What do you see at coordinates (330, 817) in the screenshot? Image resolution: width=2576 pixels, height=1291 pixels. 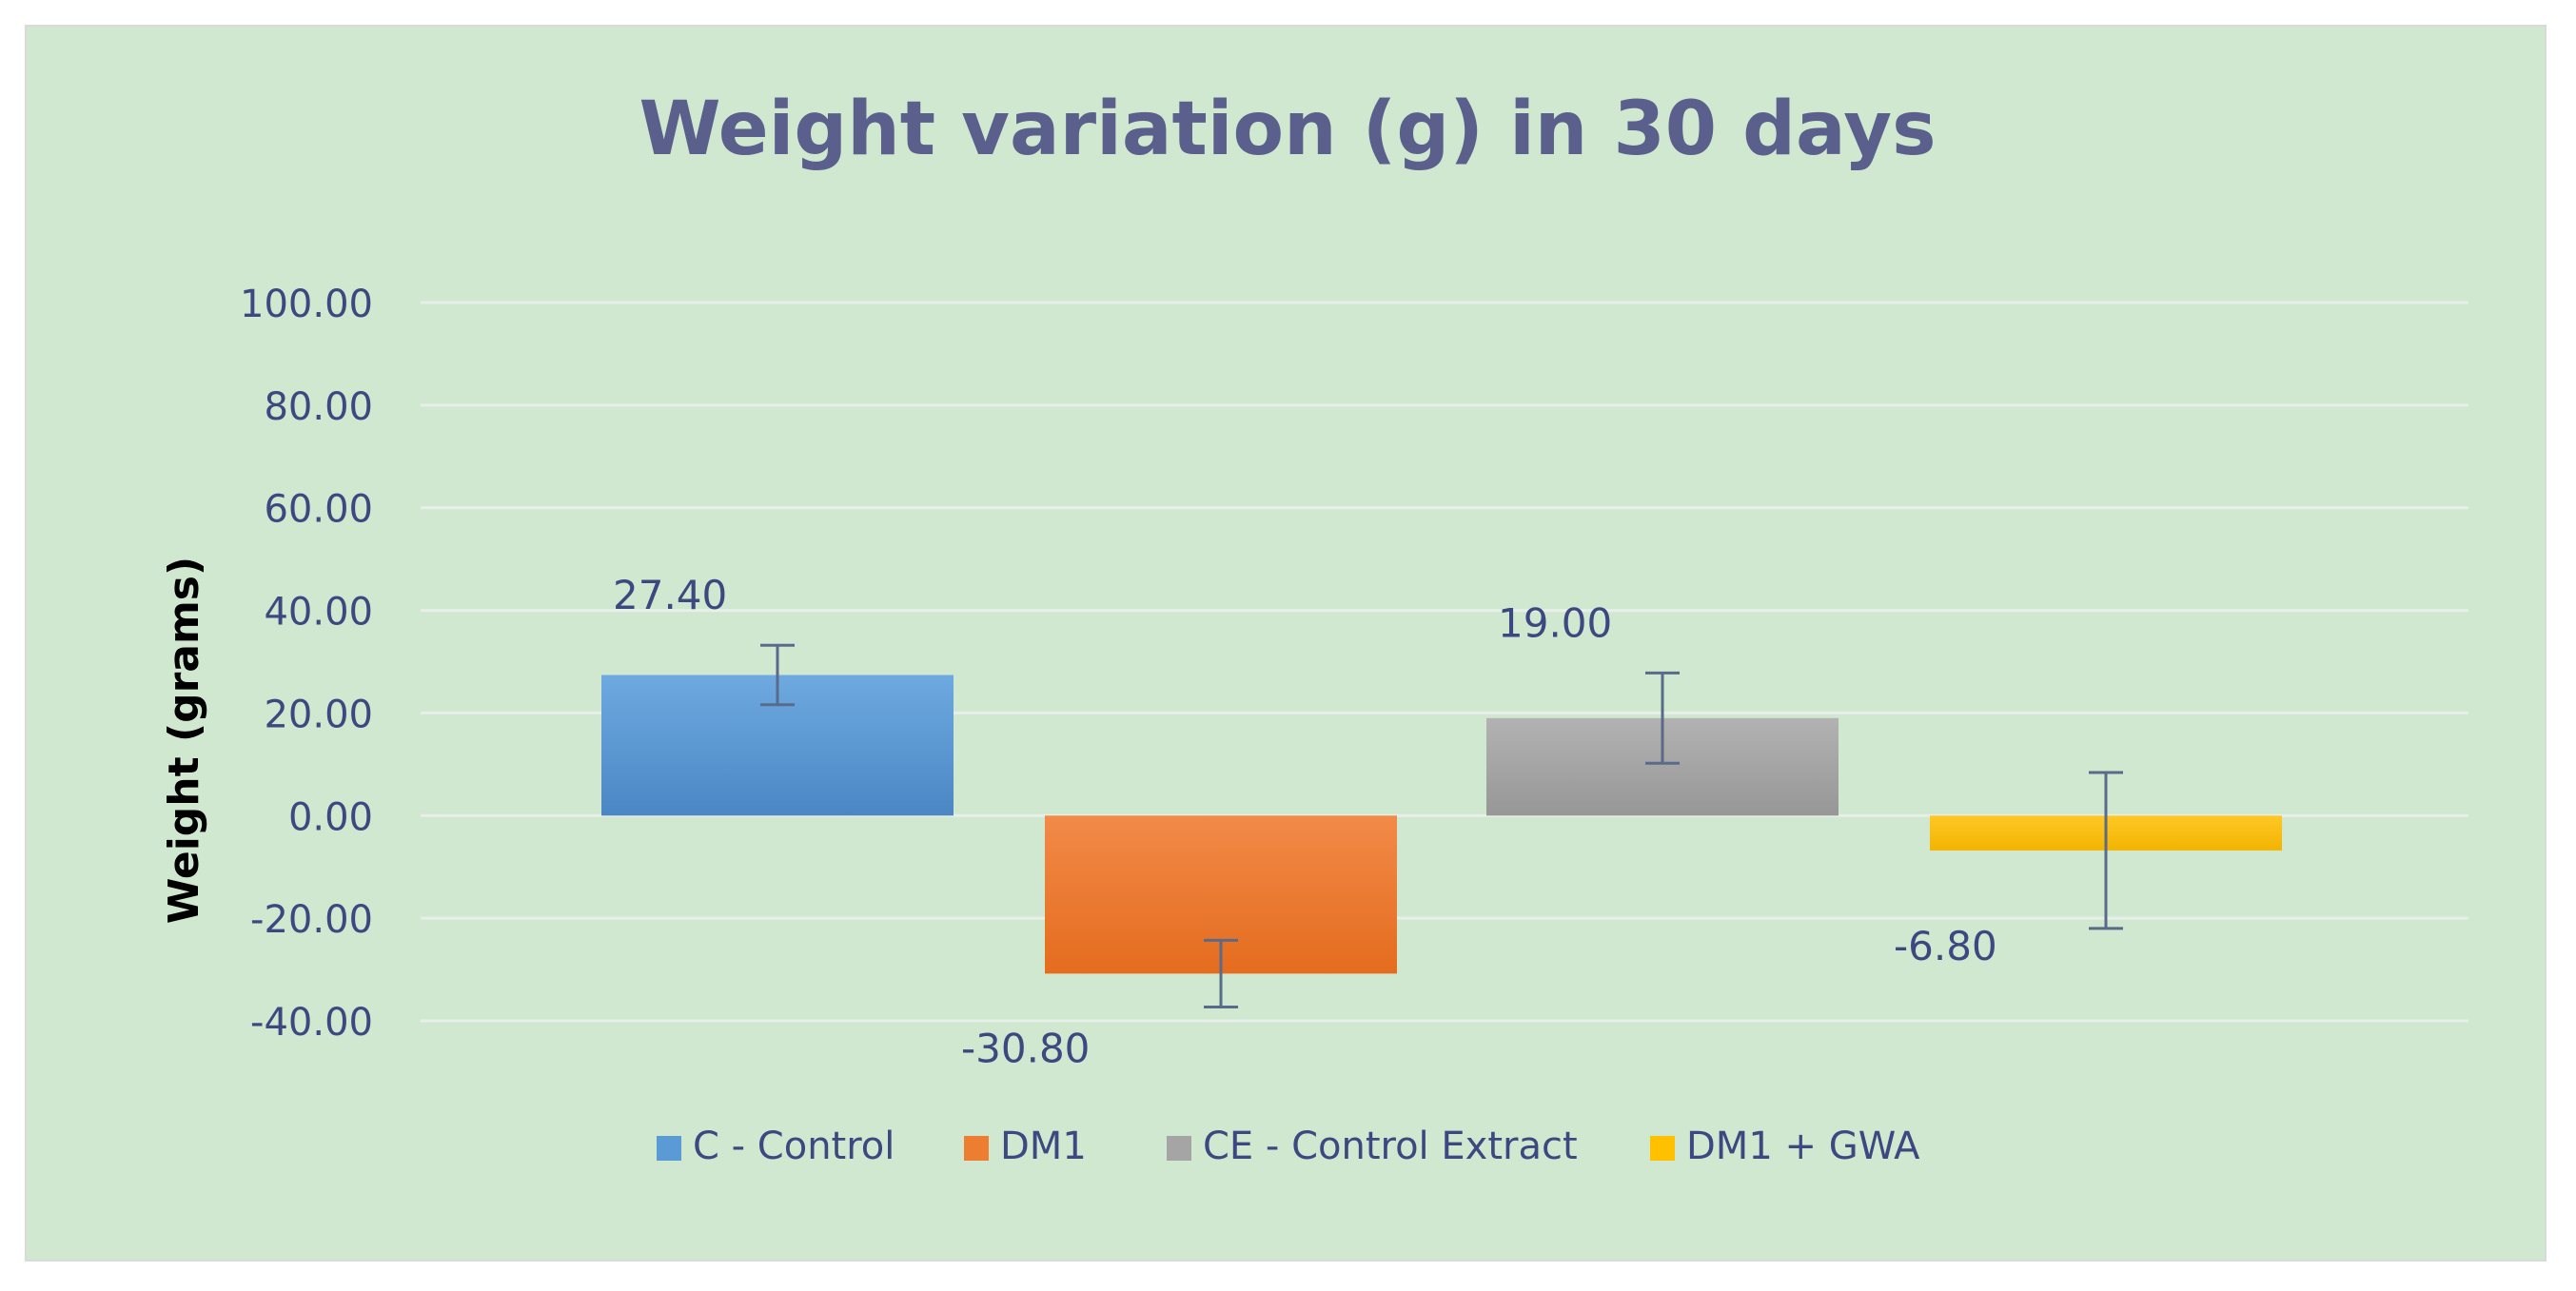 I see `y-tick-label: 0.00` at bounding box center [330, 817].